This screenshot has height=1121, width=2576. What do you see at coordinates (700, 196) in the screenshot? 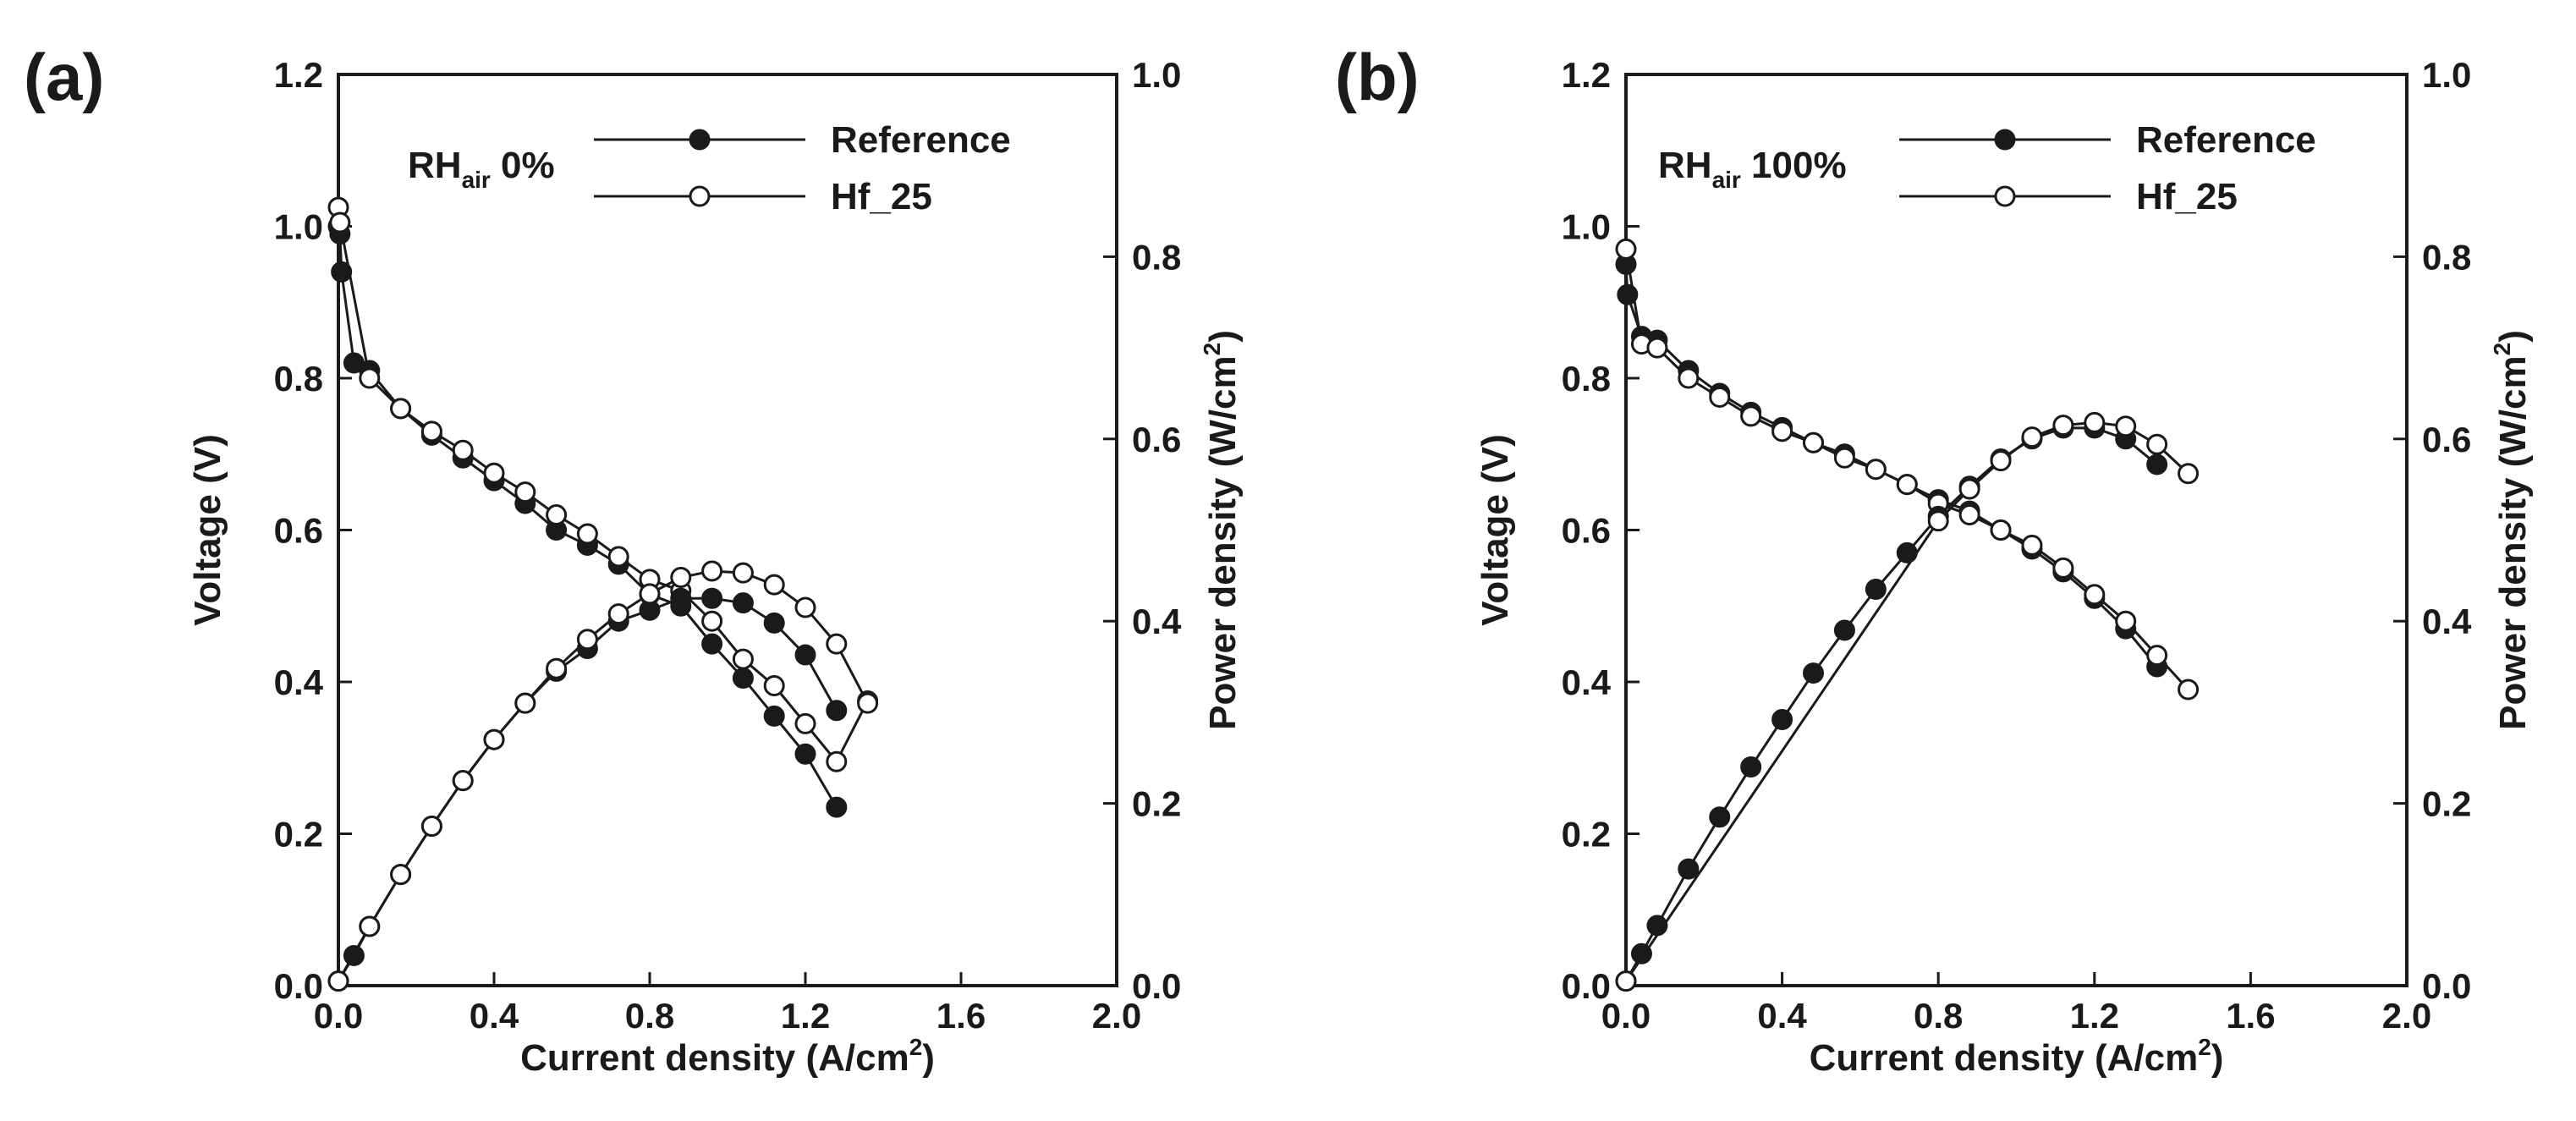
I see `legend-marker-open` at bounding box center [700, 196].